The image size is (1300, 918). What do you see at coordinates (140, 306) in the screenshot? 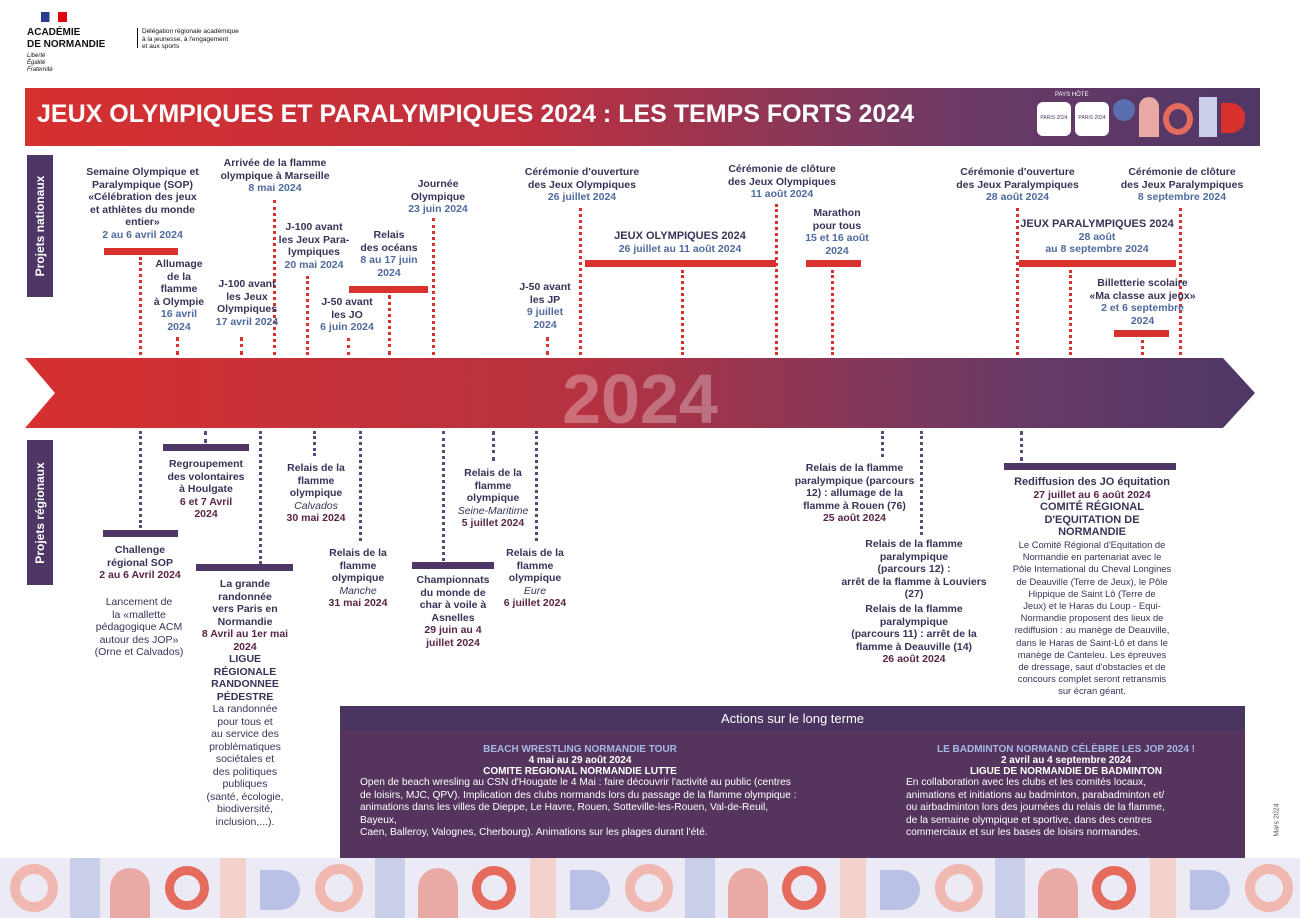
I see `dot-sop` at bounding box center [140, 306].